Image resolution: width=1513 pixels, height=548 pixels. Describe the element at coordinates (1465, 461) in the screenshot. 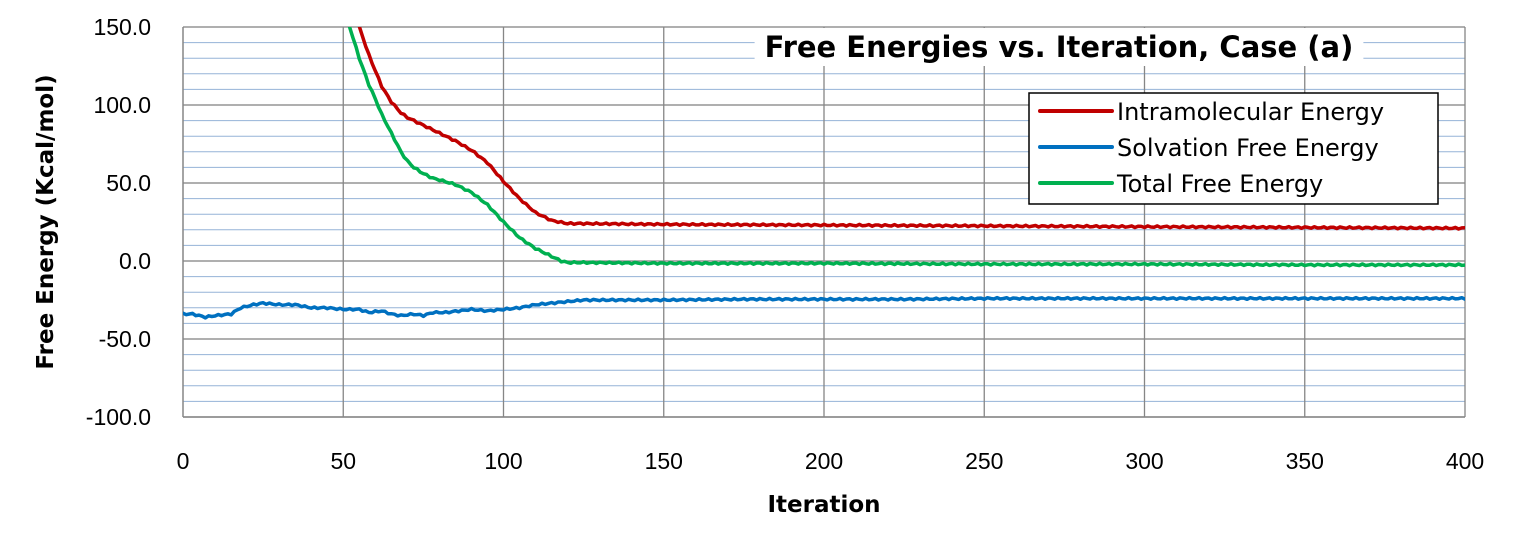

I see `x-tick-label: 400` at that location.